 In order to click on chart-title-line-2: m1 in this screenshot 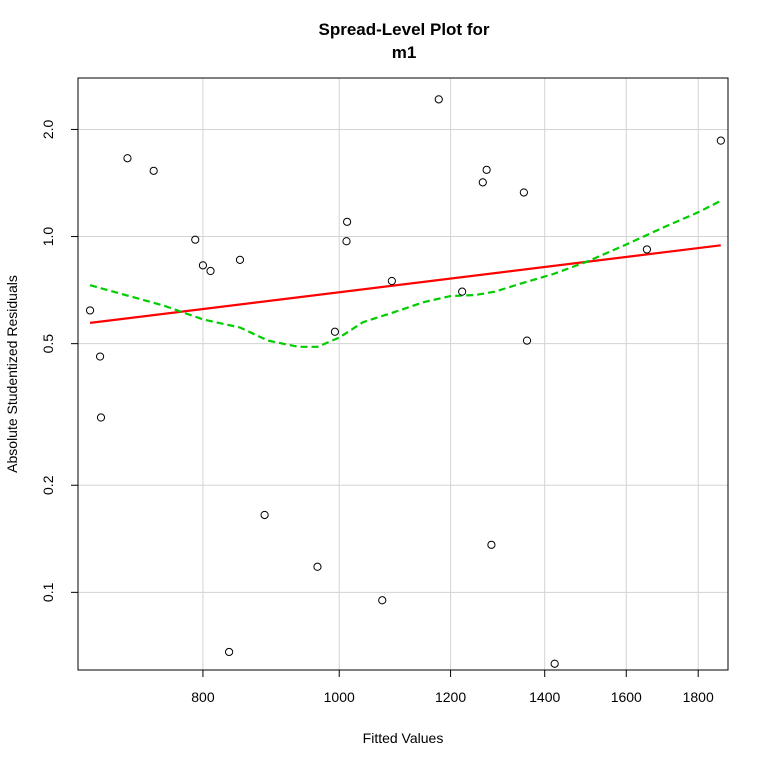, I will do `click(404, 52)`.